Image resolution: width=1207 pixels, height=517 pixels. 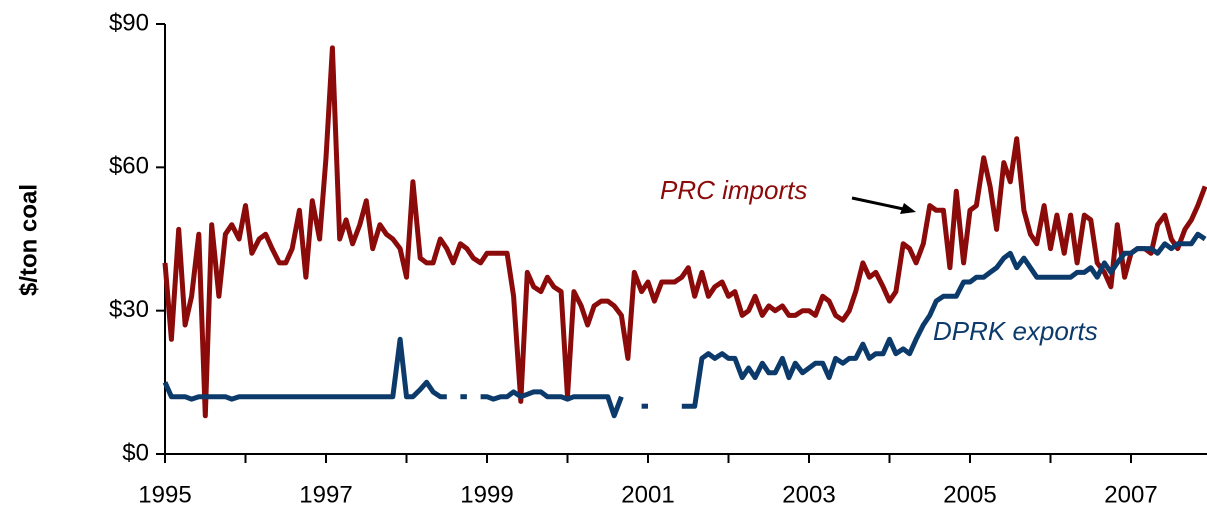 What do you see at coordinates (808, 494) in the screenshot?
I see `x-tick-label: 2003` at bounding box center [808, 494].